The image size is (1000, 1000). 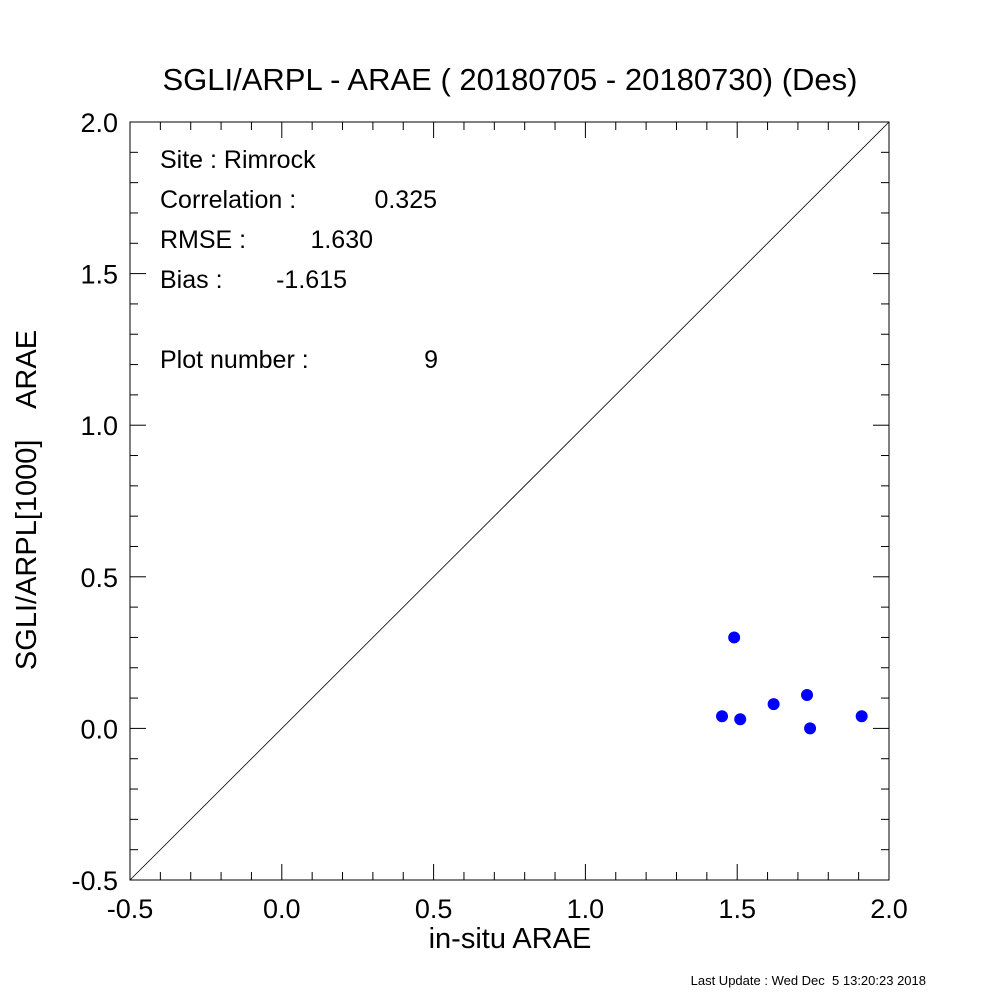 What do you see at coordinates (99, 275) in the screenshot?
I see `y-tick-label: 1.5` at bounding box center [99, 275].